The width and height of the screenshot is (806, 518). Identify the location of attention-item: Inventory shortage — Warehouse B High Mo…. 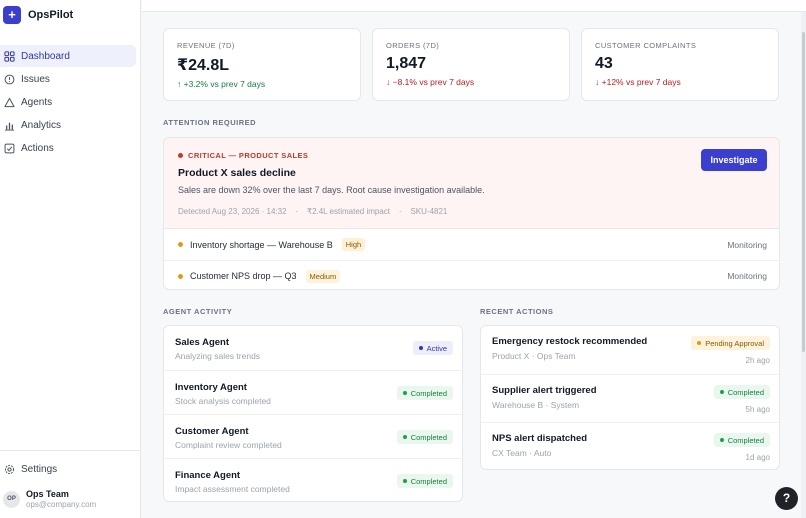
(471, 244).